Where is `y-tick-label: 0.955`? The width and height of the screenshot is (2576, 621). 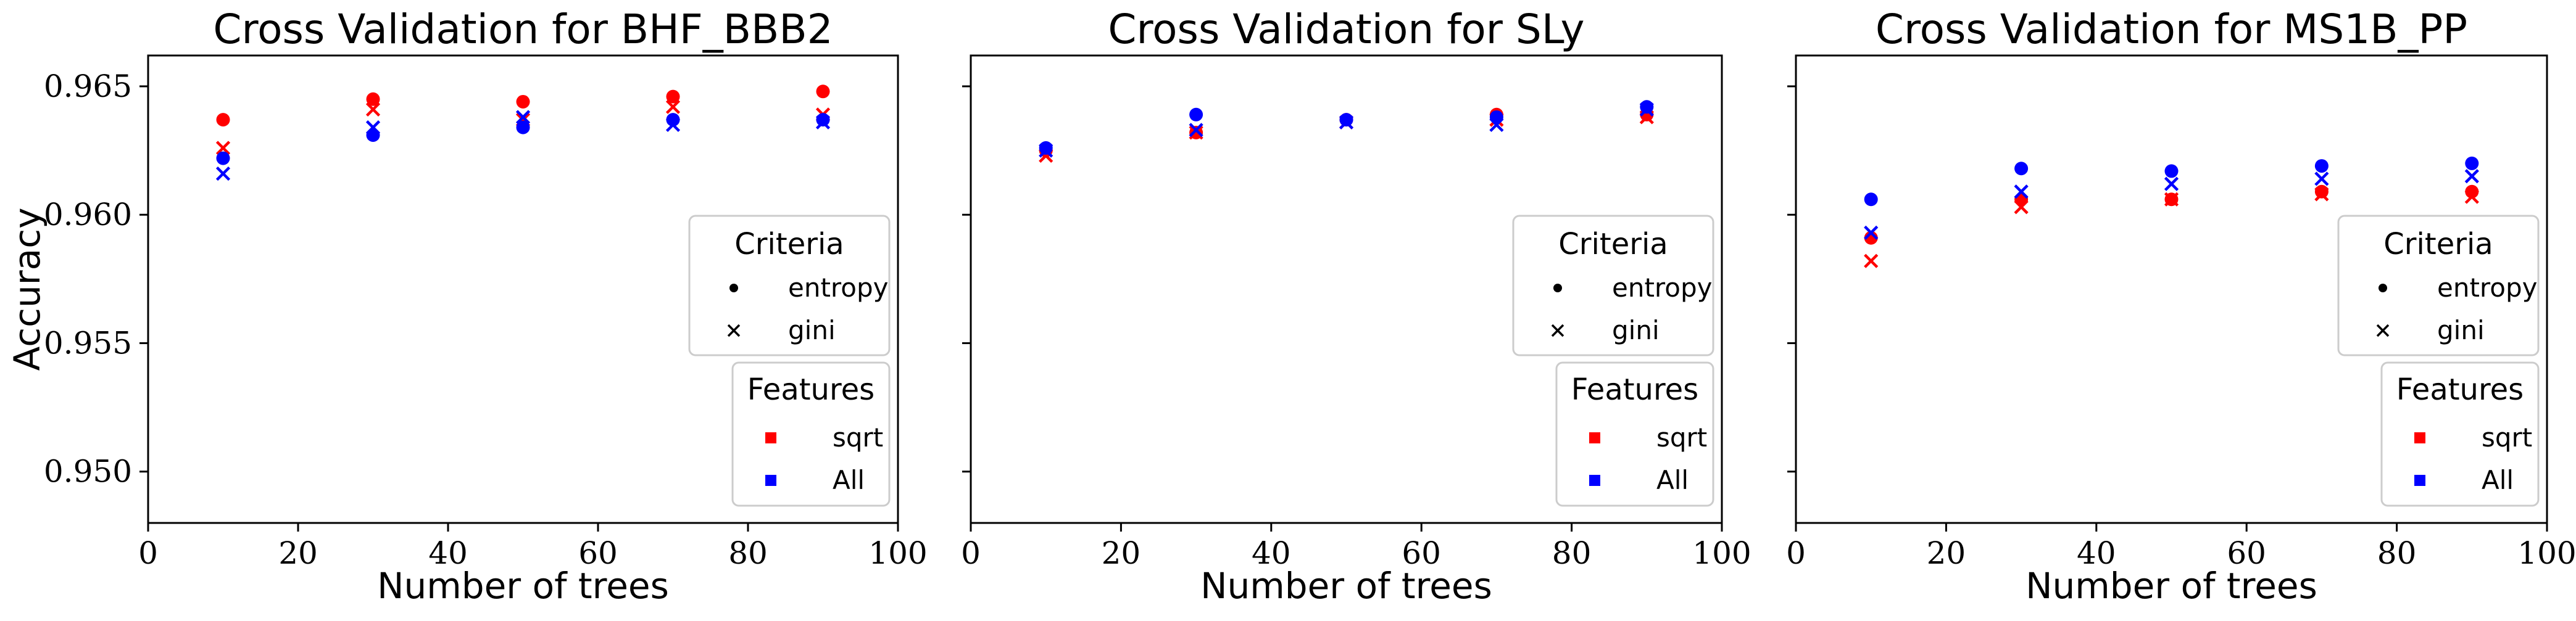
y-tick-label: 0.955 is located at coordinates (88, 343).